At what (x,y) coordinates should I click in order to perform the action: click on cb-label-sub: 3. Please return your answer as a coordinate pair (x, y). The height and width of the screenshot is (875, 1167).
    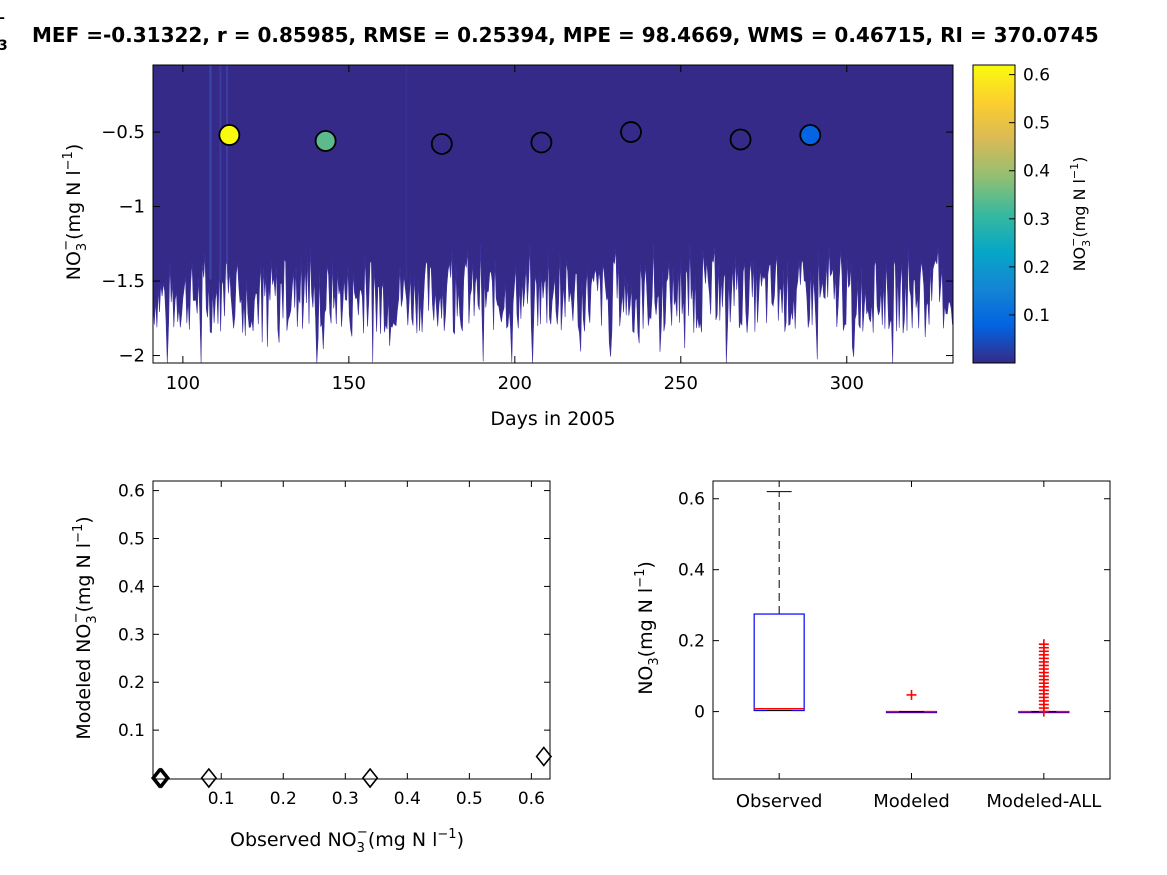
    Looking at the image, I should click on (1086, 243).